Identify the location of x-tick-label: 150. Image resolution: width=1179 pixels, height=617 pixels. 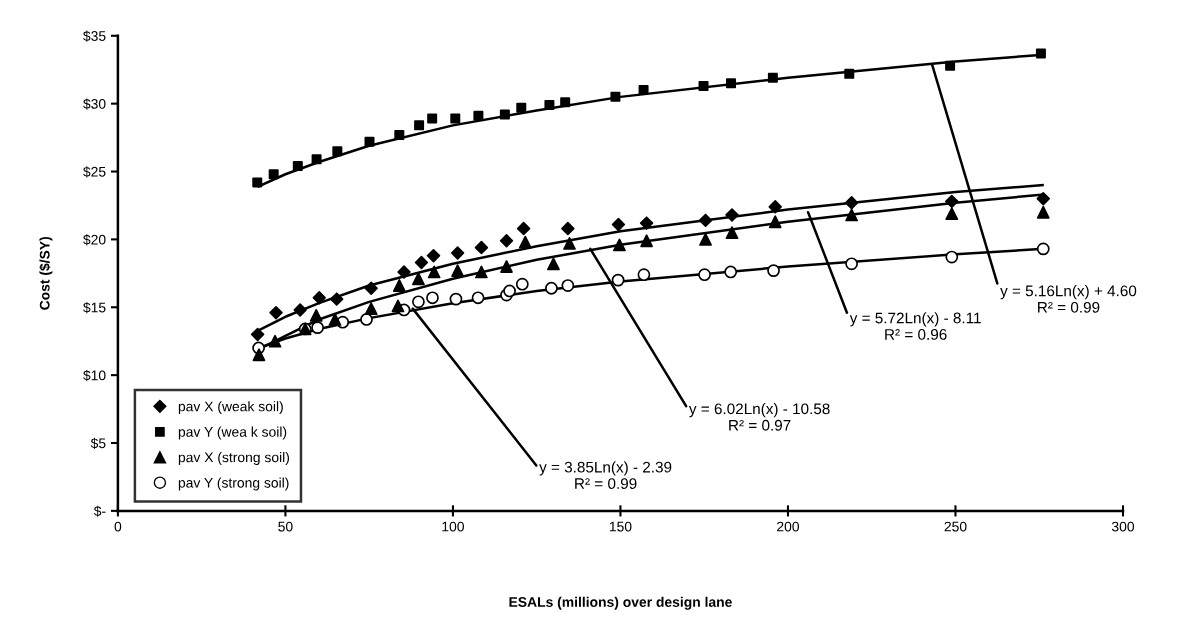
(620, 526).